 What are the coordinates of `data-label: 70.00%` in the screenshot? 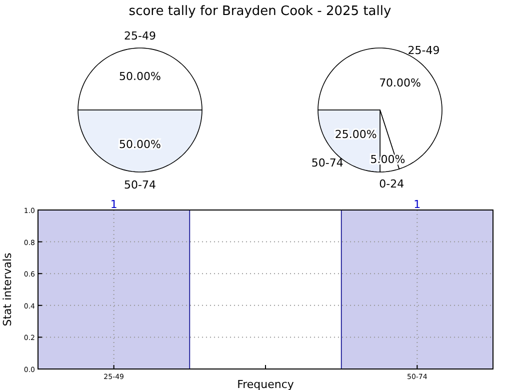 It's located at (400, 83).